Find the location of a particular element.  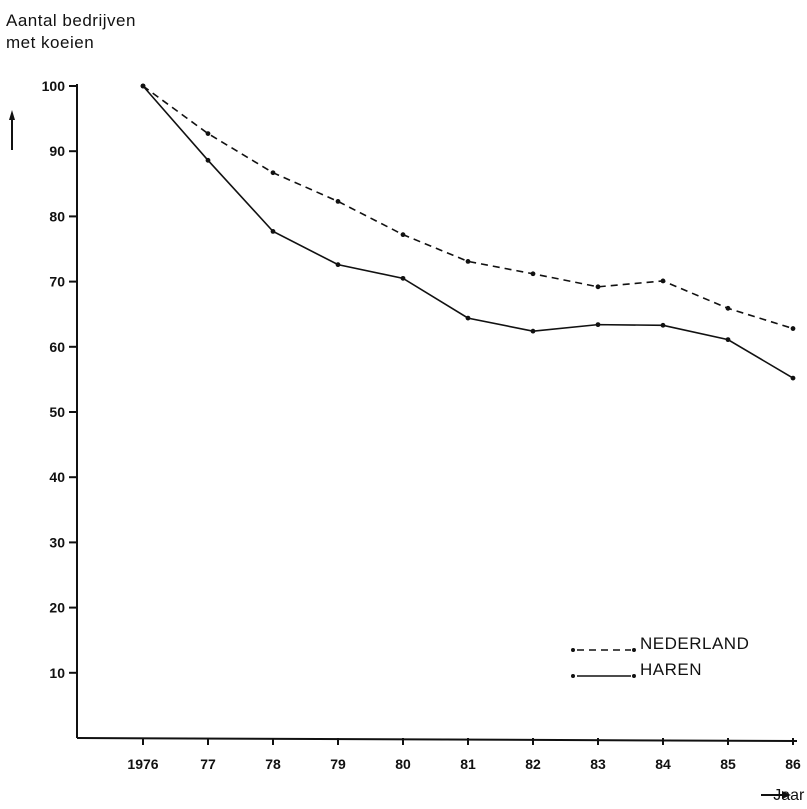

x-arrow-head is located at coordinates (786, 795).